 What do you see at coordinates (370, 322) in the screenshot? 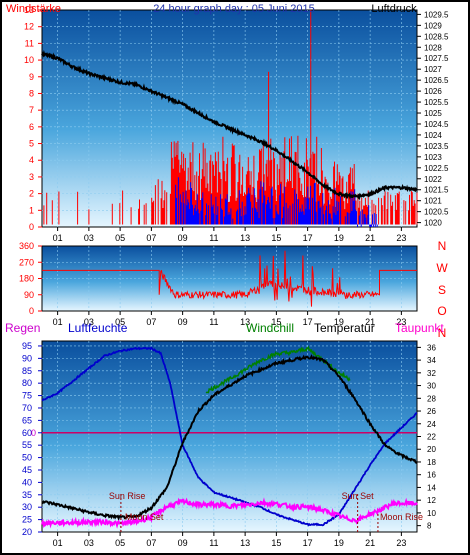
I see `p2-xtick-label: 21` at bounding box center [370, 322].